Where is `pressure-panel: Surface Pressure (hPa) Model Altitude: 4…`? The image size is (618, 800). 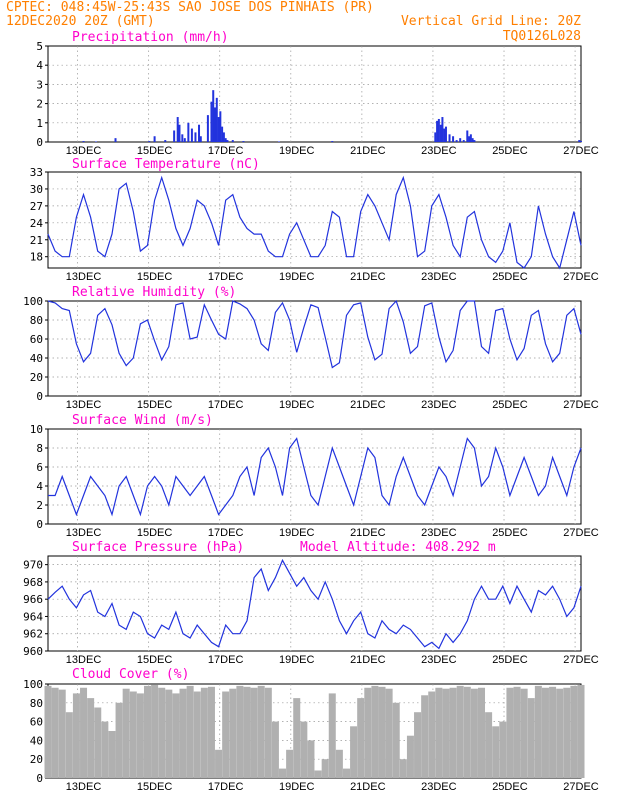 pressure-panel: Surface Pressure (hPa) Model Altitude: 4… is located at coordinates (311, 603).